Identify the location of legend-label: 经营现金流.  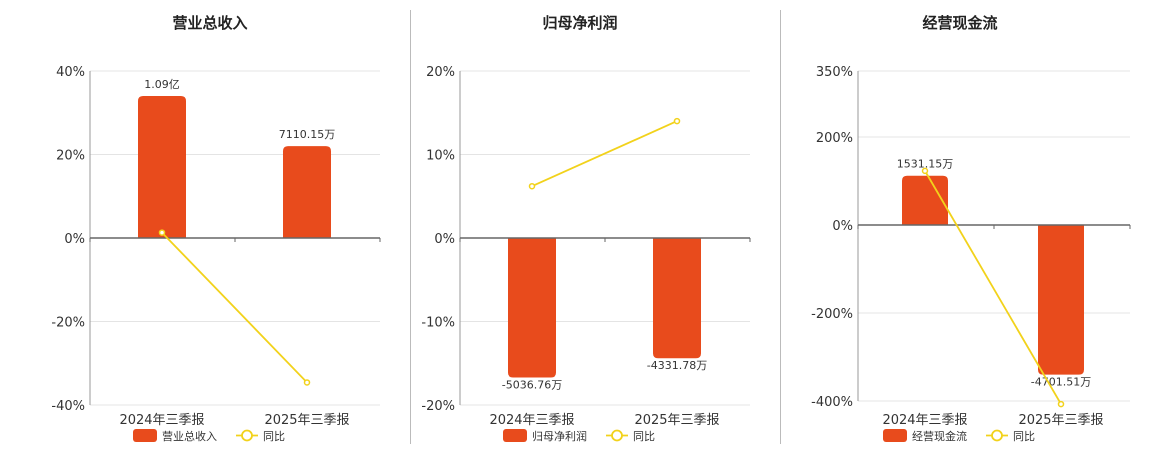
(939, 436).